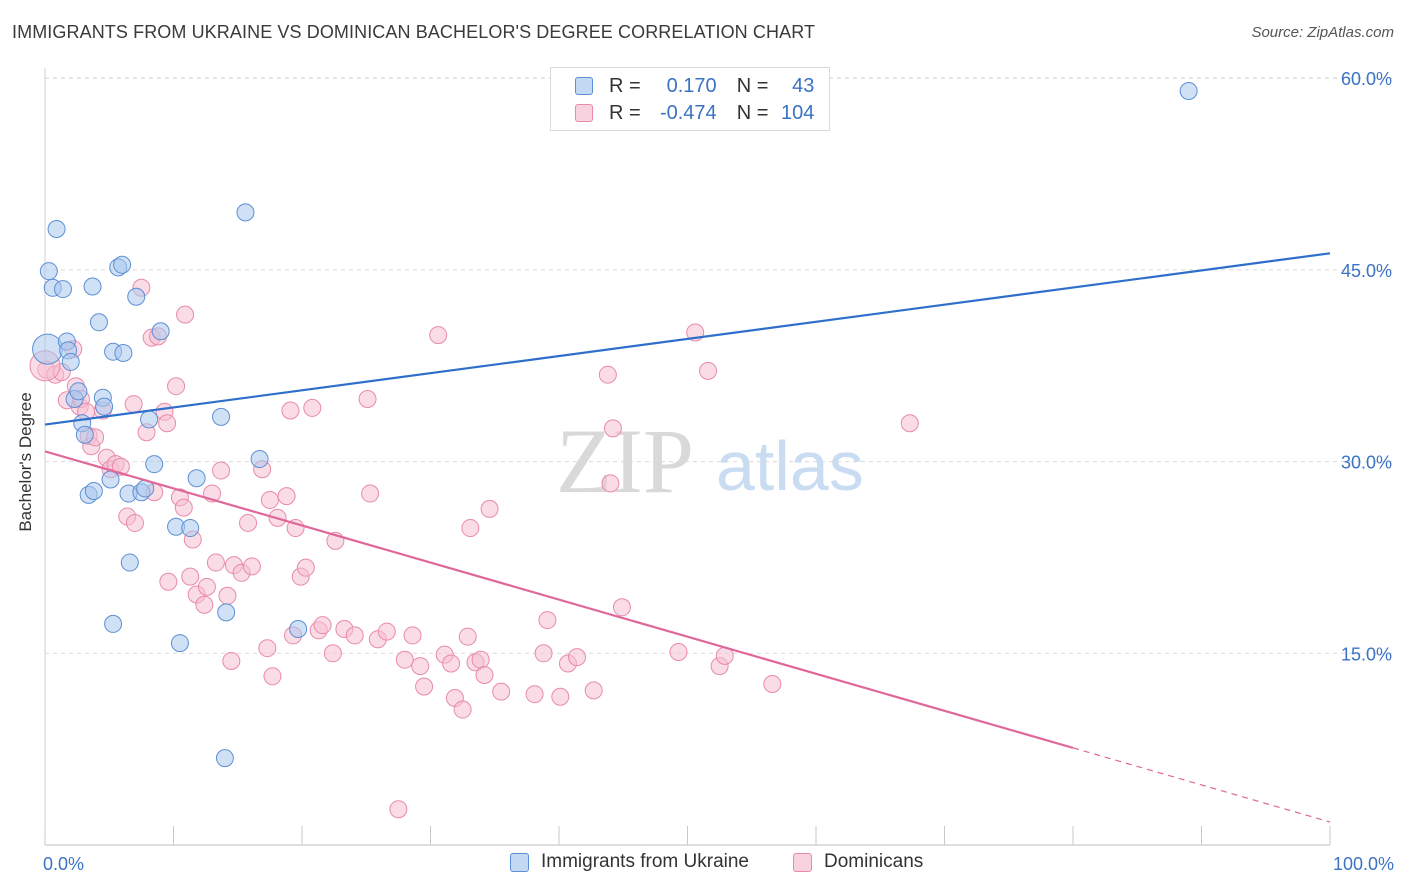  I want to click on ukraine-legend-swatch, so click(519, 862).